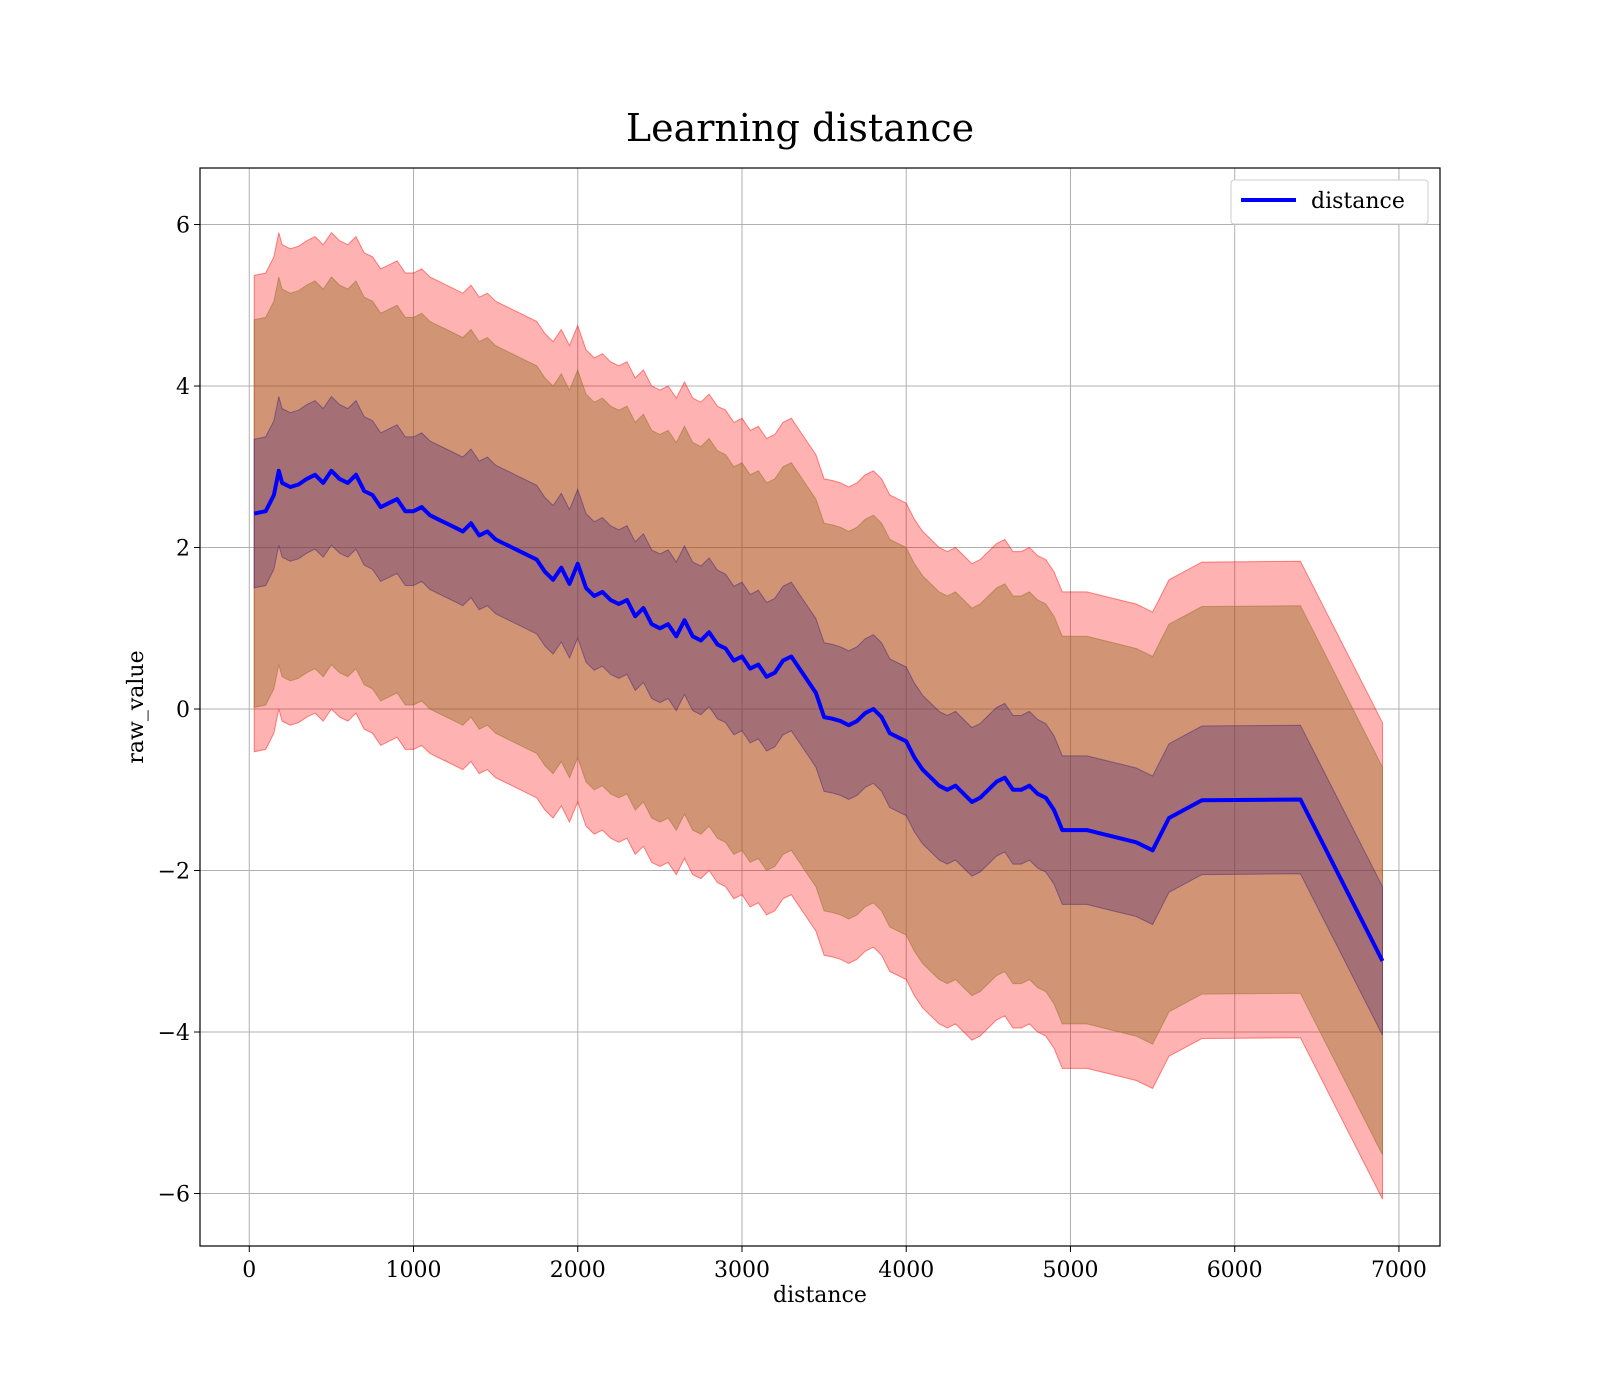  Describe the element at coordinates (742, 1270) in the screenshot. I see `x-tick-label: 3000` at that location.